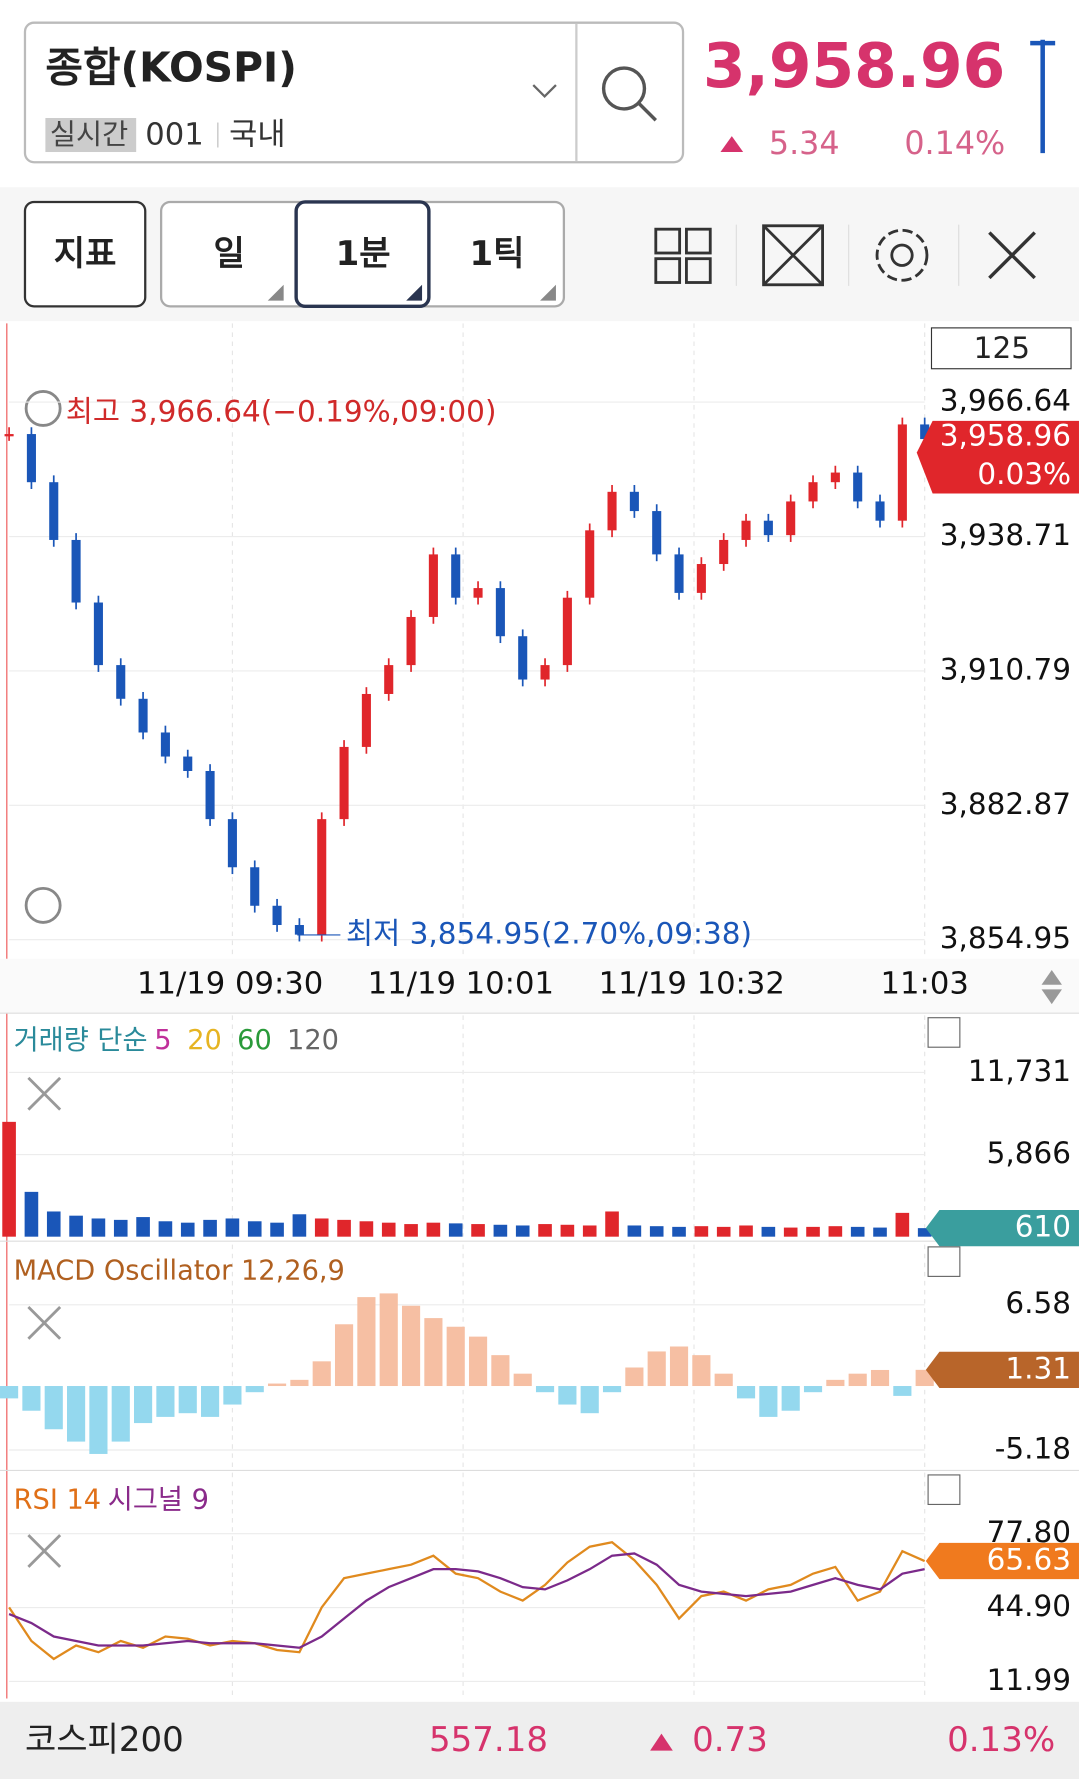 This screenshot has height=1779, width=1079. What do you see at coordinates (1029, 1680) in the screenshot?
I see `y-tick-label: 11.99` at bounding box center [1029, 1680].